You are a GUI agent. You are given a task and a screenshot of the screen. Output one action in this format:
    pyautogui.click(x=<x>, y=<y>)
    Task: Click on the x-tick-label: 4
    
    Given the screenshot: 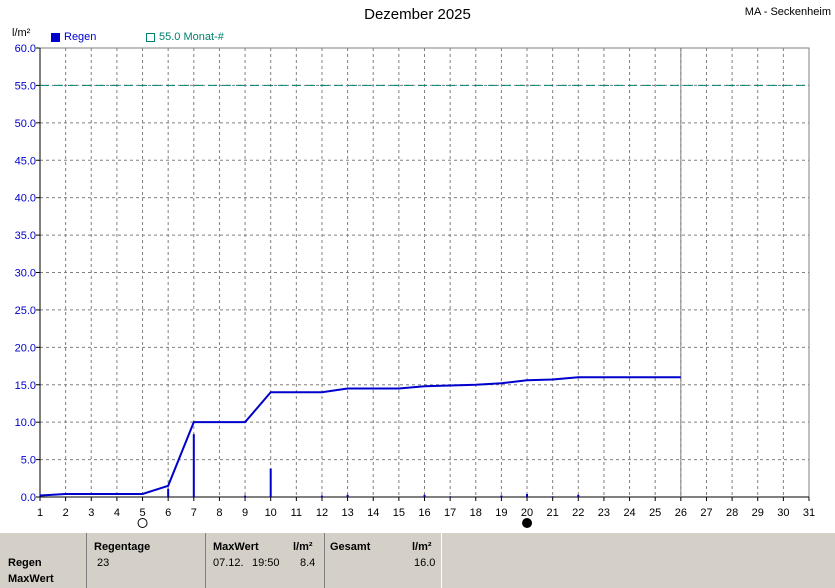 What is the action you would take?
    pyautogui.click(x=117, y=513)
    